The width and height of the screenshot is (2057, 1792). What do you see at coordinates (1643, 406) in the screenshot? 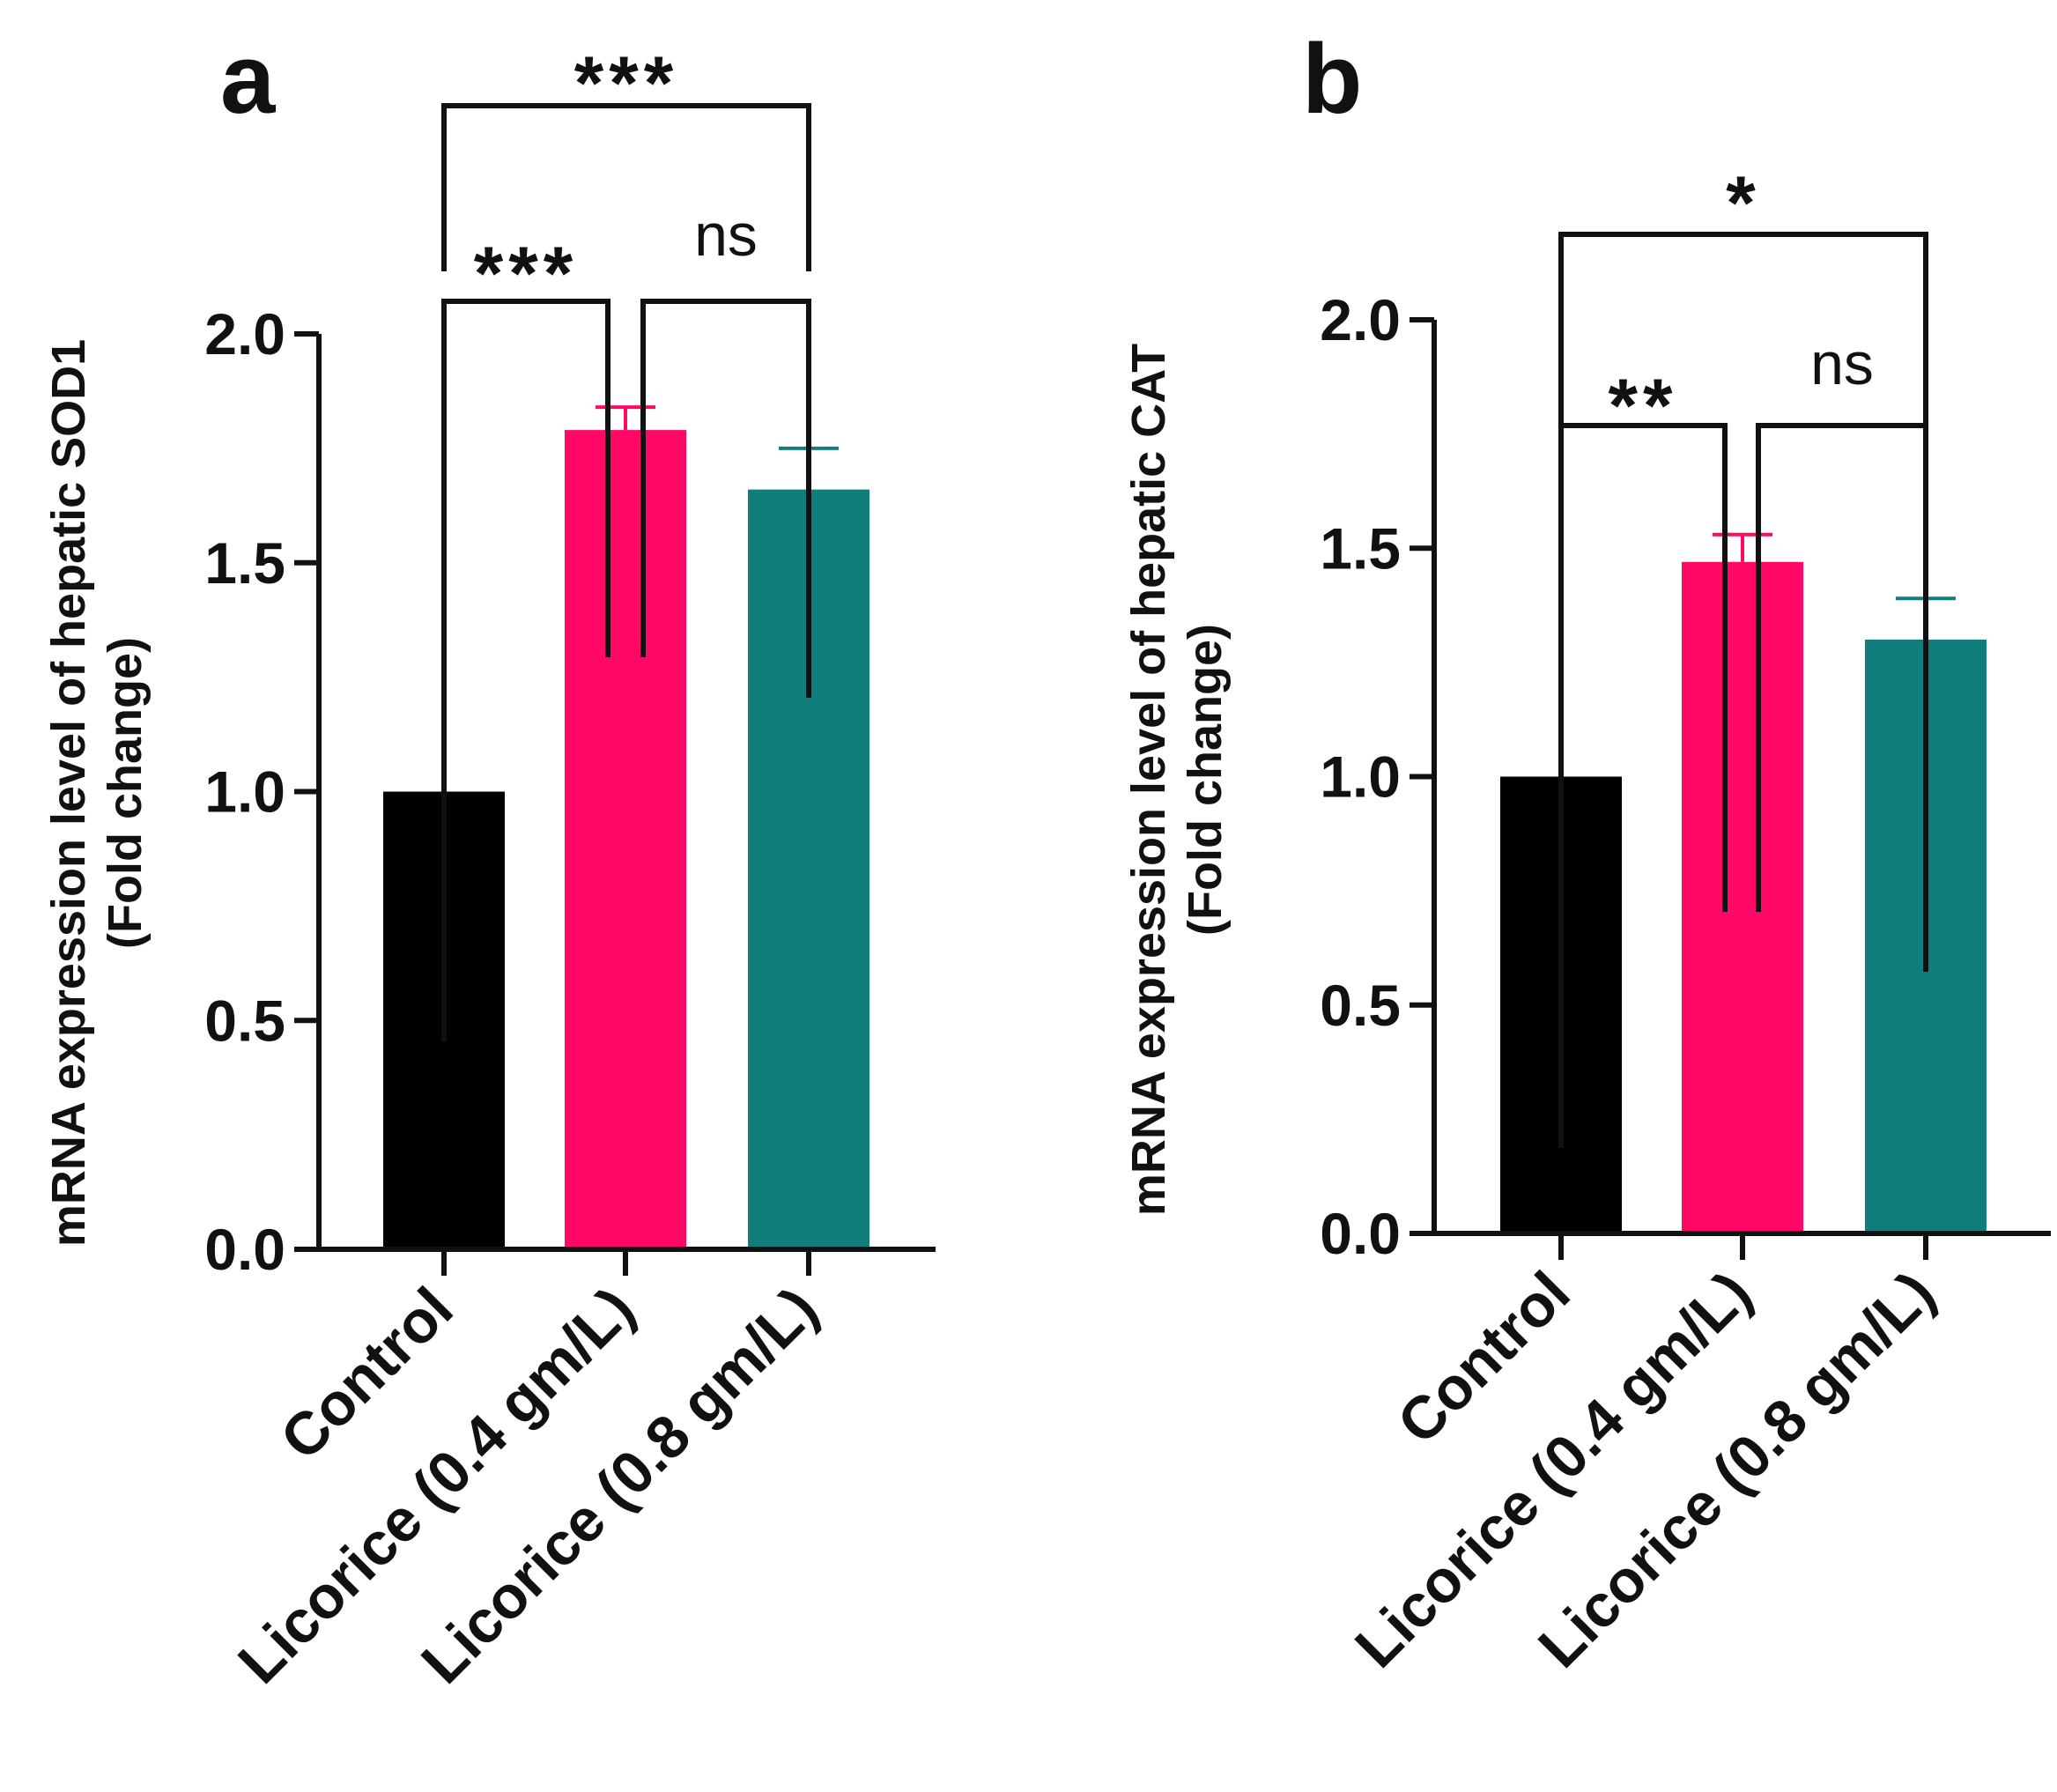
I see `significance-label-b-1: **` at bounding box center [1643, 406].